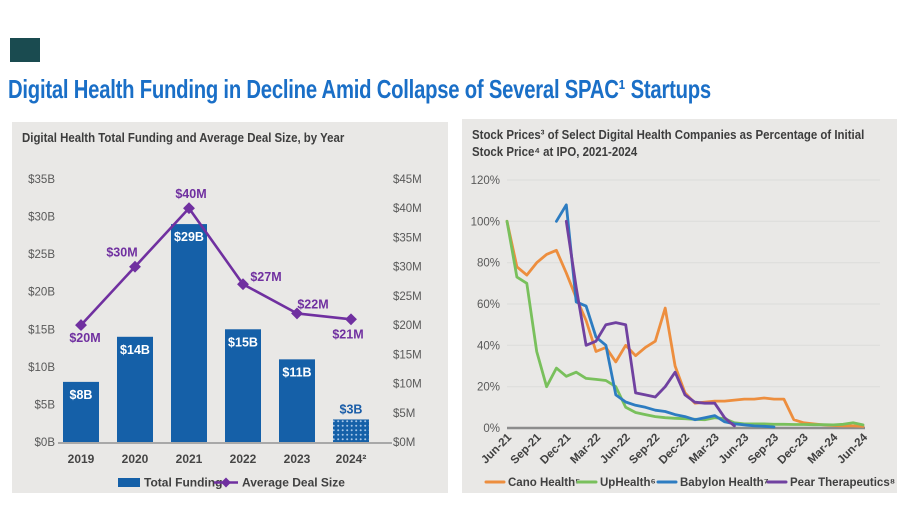 The height and width of the screenshot is (506, 900). I want to click on x-axis-year-label: 2023, so click(297, 459).